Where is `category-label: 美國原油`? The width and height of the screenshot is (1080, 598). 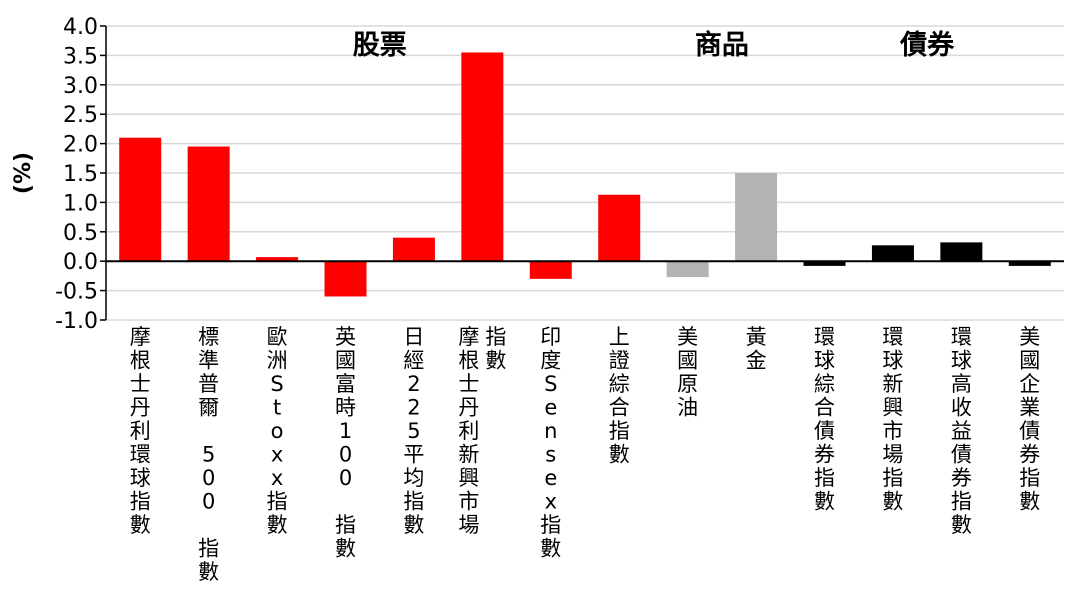 category-label: 美國原油 is located at coordinates (687, 372).